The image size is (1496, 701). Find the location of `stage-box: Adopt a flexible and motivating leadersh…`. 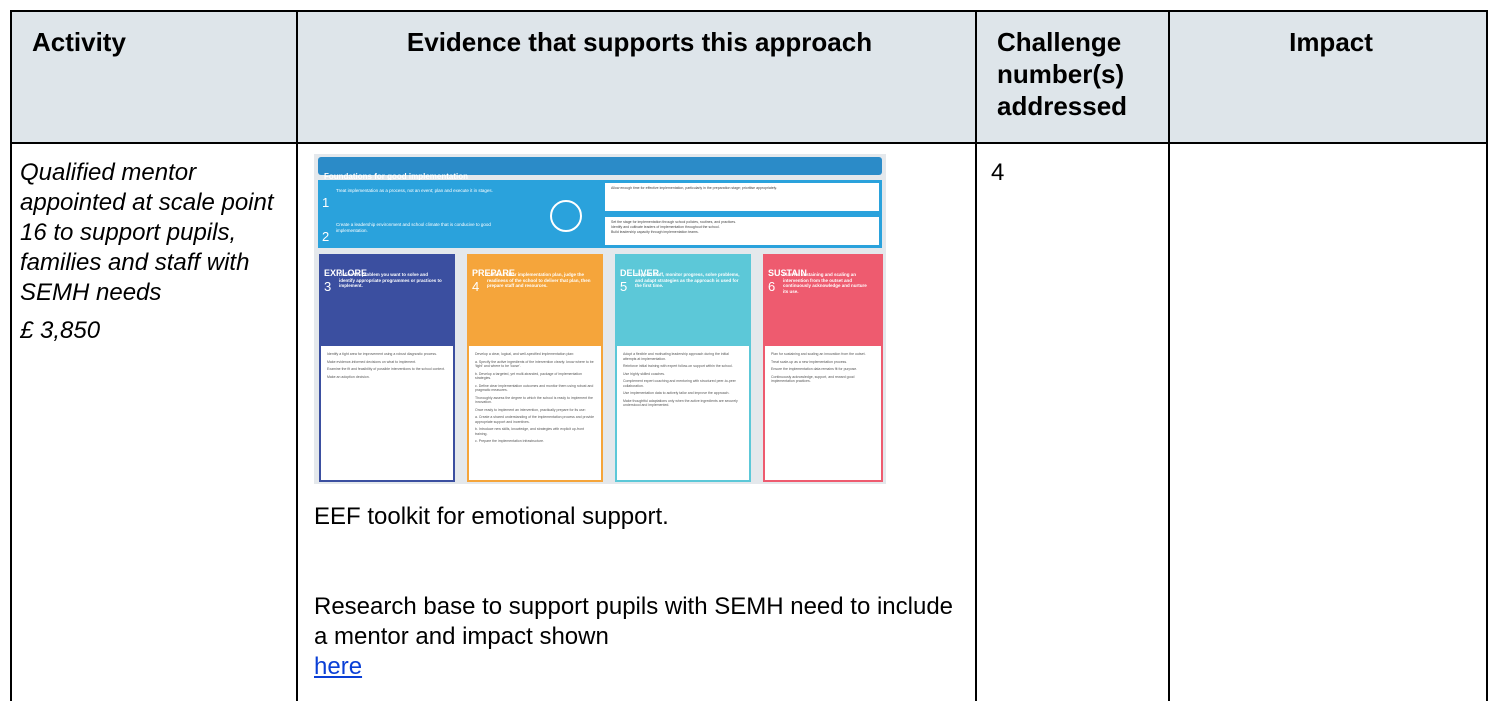

stage-box: Adopt a flexible and motivating leadersh… is located at coordinates (683, 414).